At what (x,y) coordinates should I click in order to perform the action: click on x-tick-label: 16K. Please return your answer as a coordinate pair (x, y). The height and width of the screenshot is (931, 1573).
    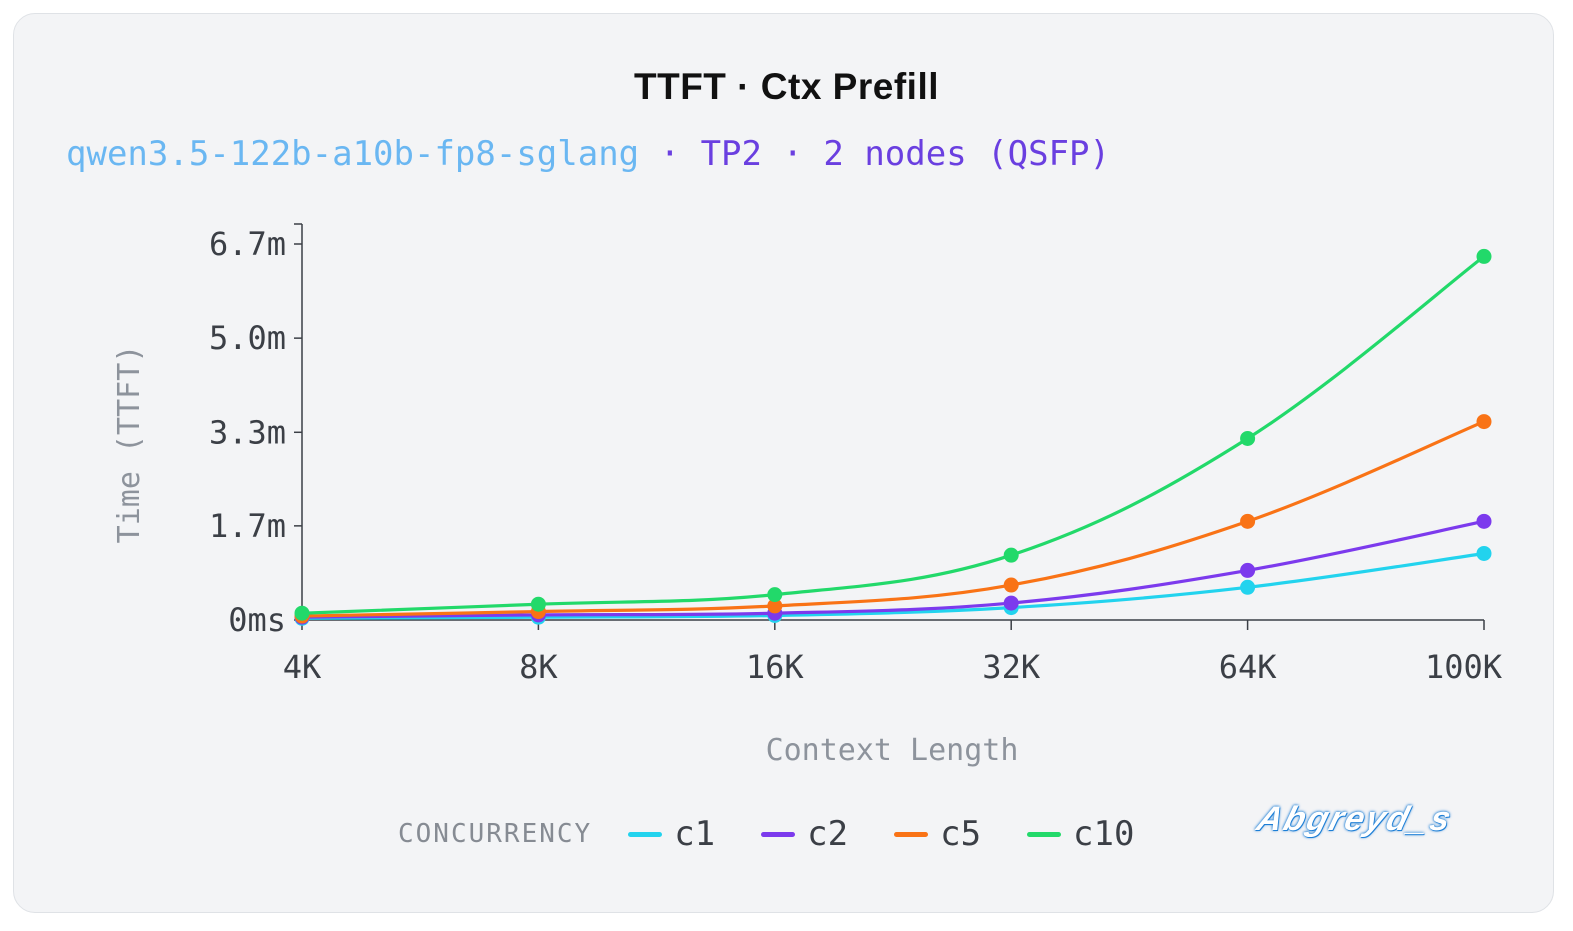
    Looking at the image, I should click on (775, 667).